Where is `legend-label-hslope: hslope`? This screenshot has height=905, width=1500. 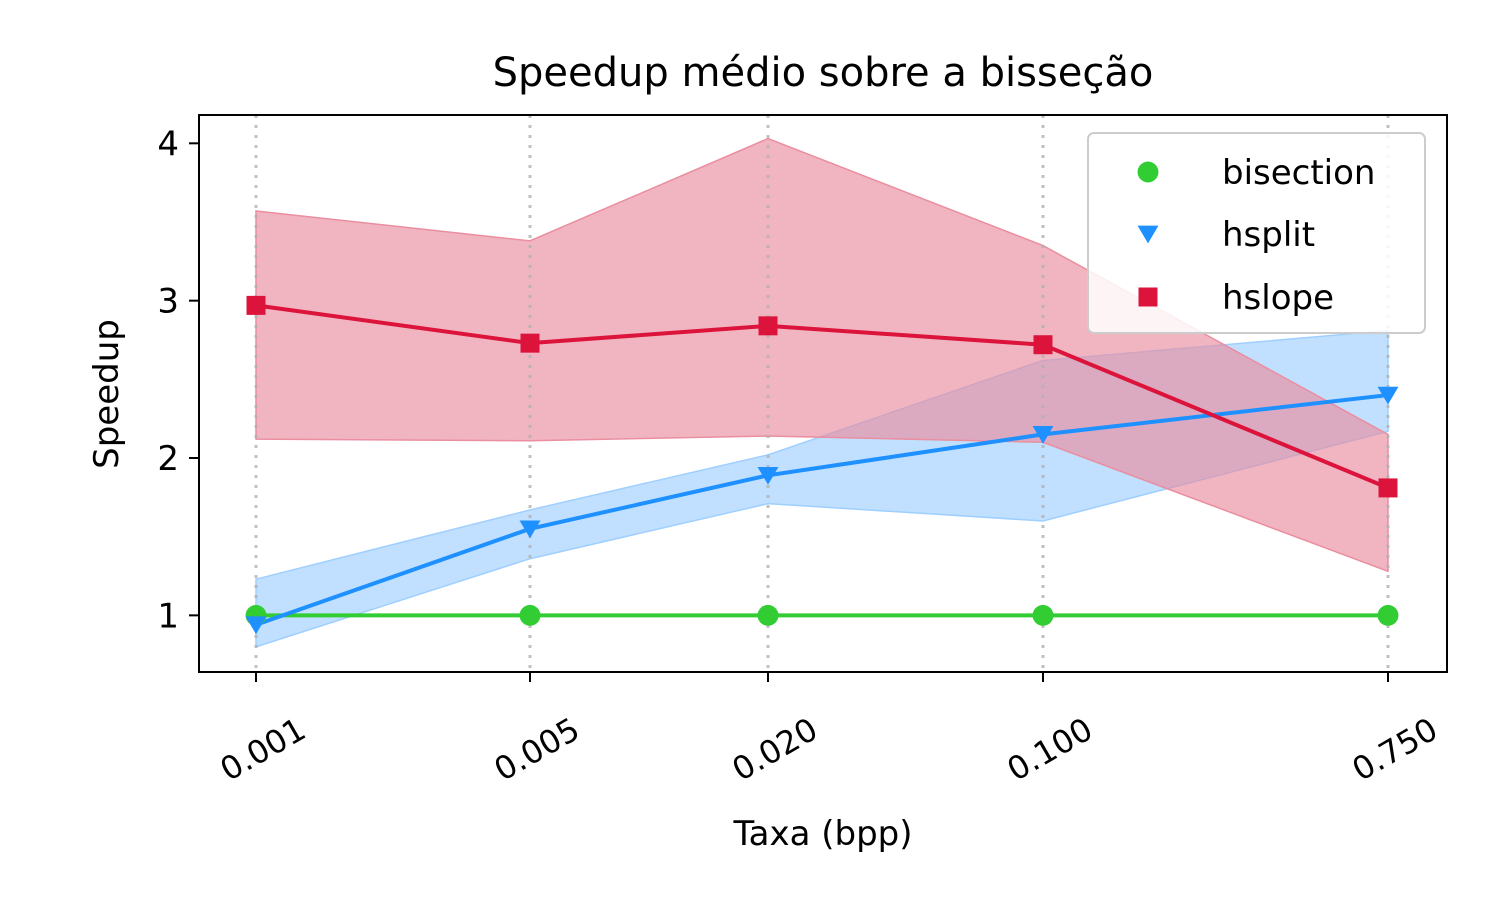 legend-label-hslope: hslope is located at coordinates (1278, 298).